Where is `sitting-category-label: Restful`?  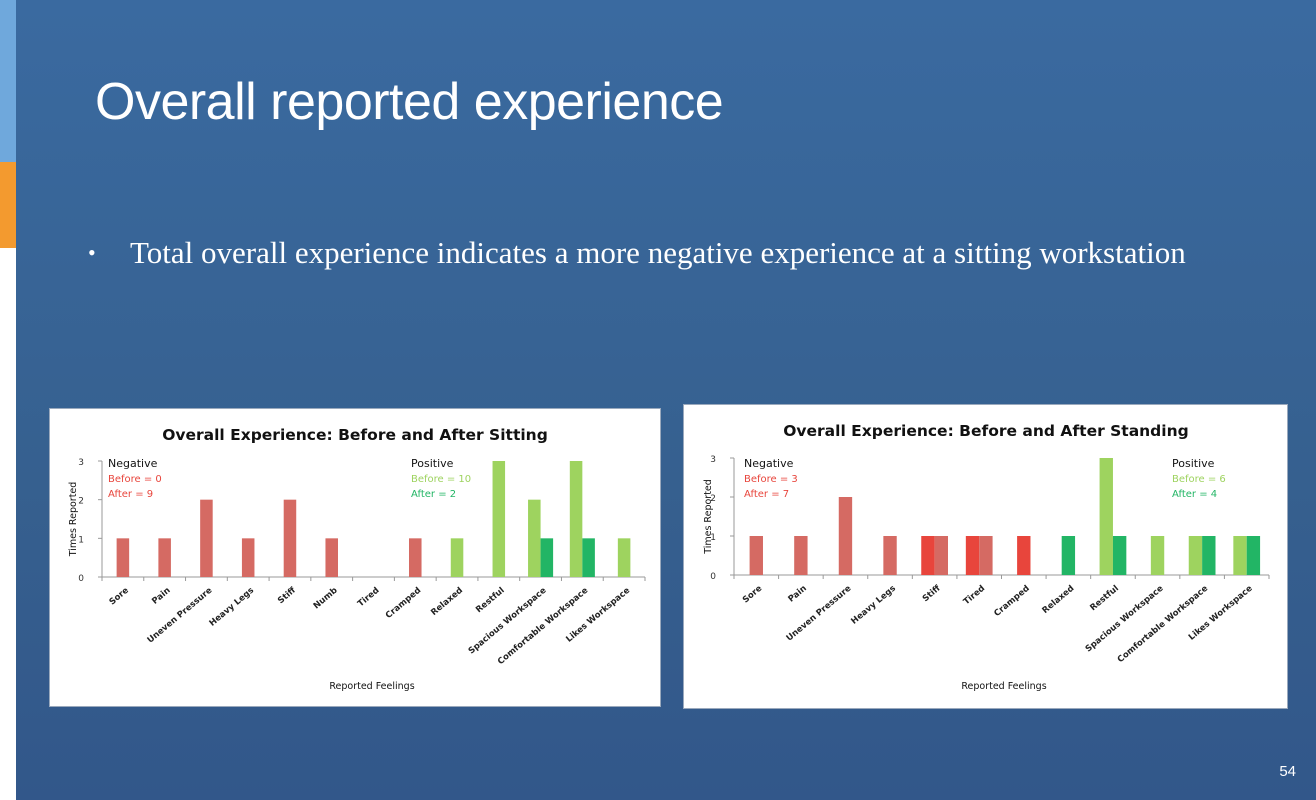
sitting-category-label: Restful is located at coordinates (490, 601).